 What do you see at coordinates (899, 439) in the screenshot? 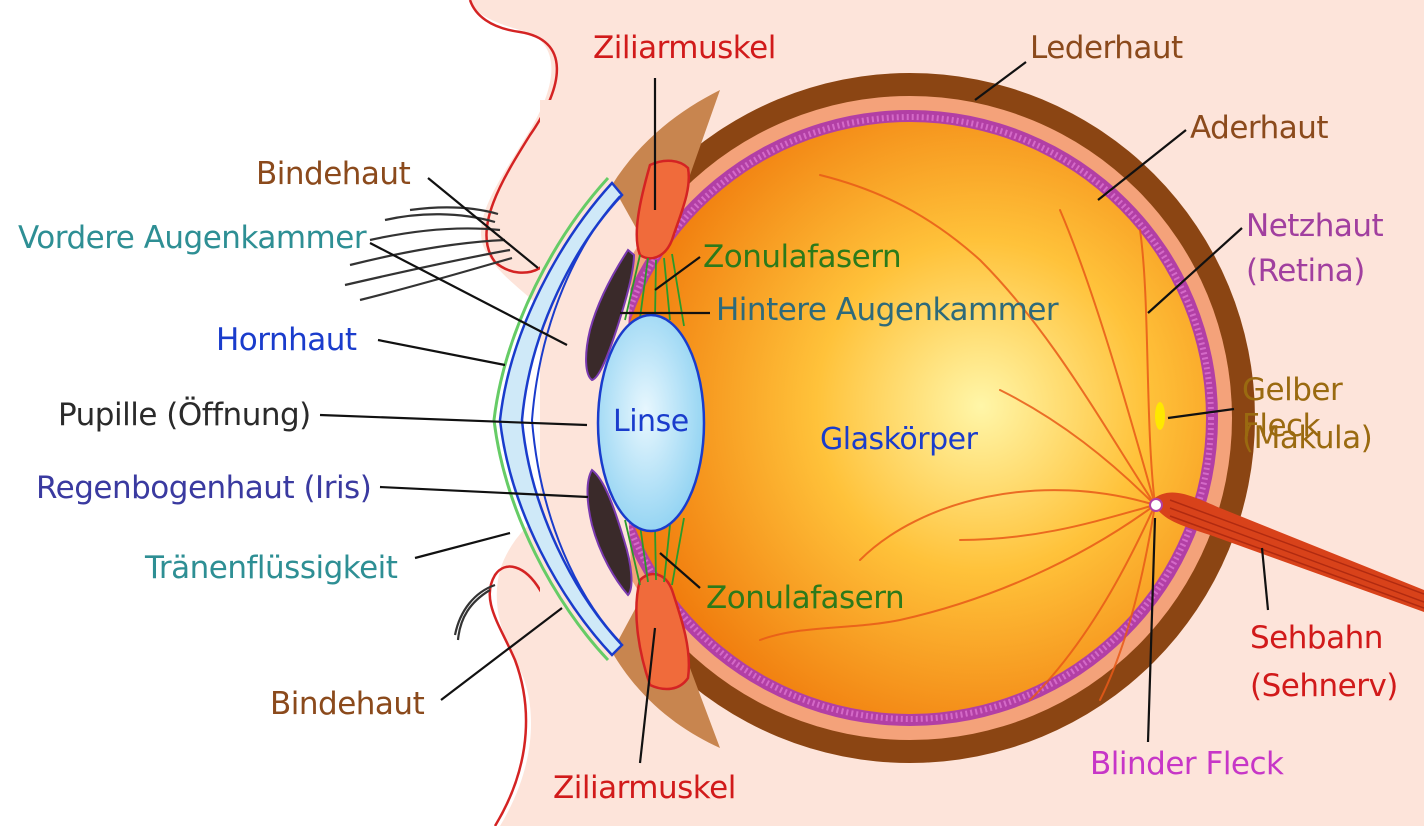
I see `label-glaskoerper: Glaskörper` at bounding box center [899, 439].